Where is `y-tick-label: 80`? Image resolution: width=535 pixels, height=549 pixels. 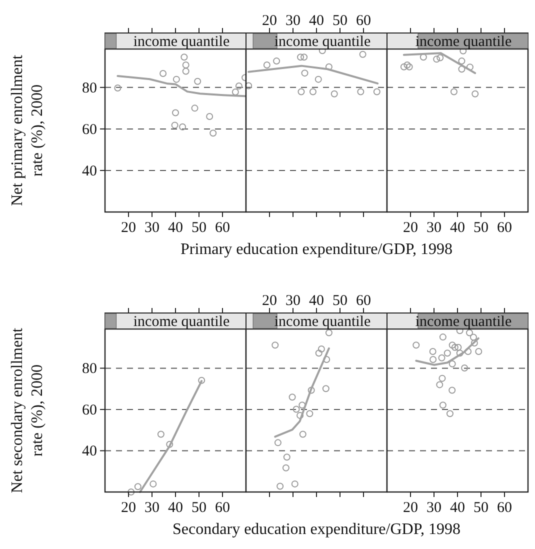 y-tick-label: 80 is located at coordinates (89, 88).